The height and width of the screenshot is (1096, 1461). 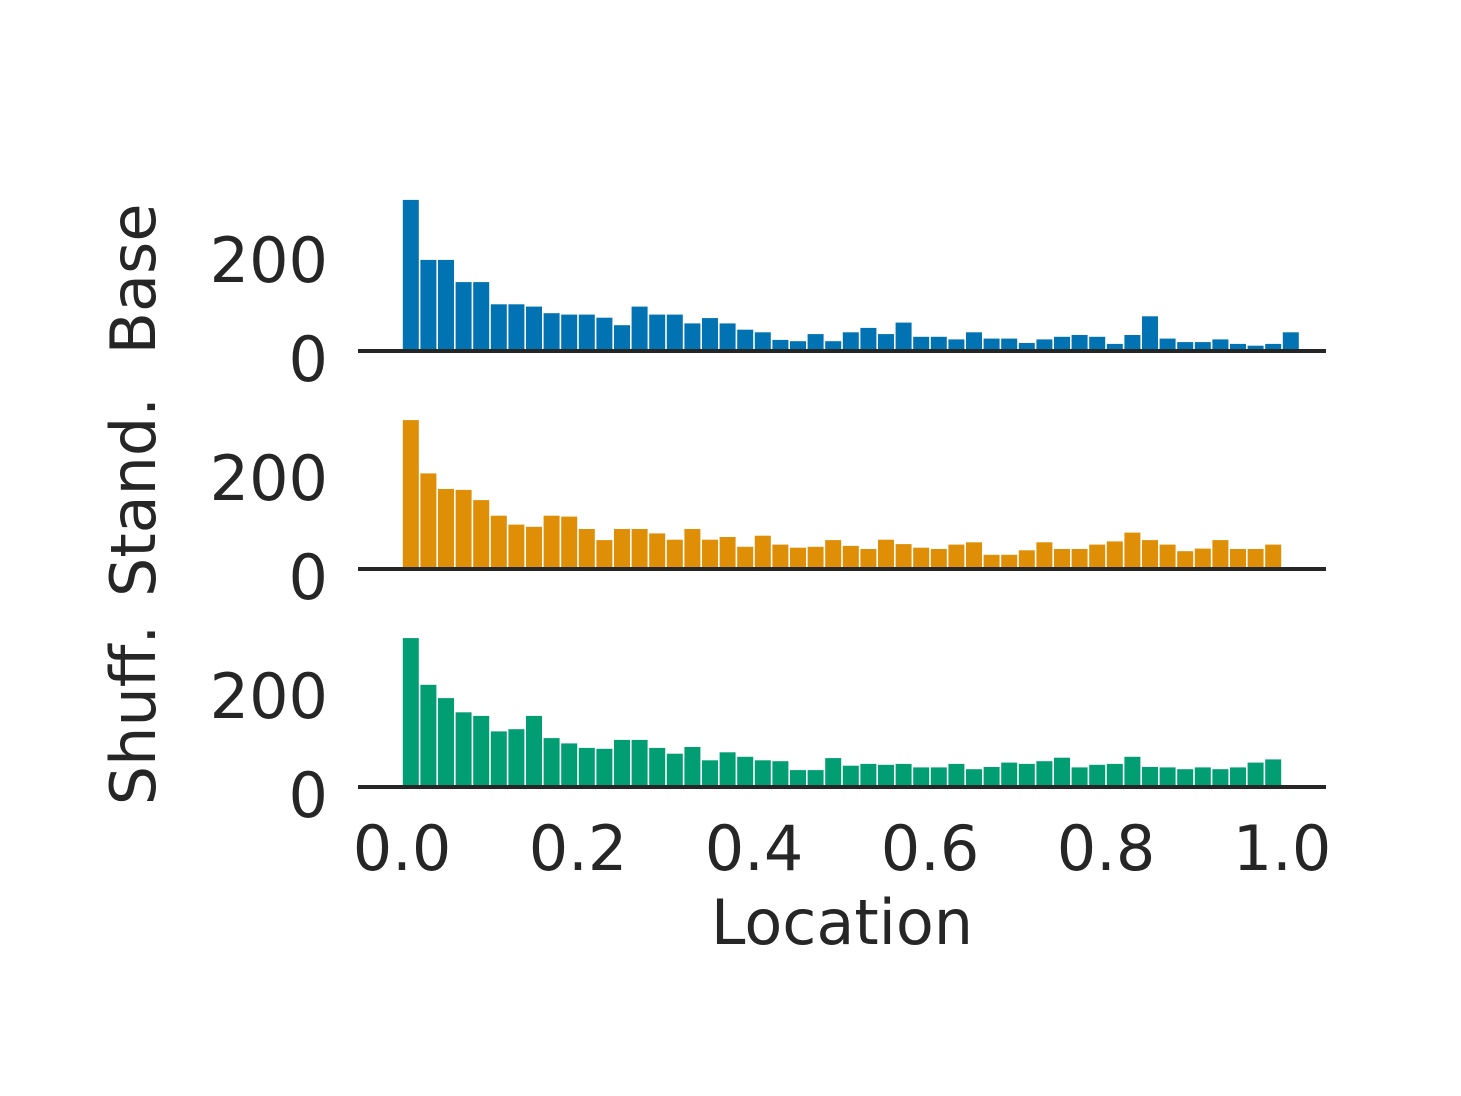 I want to click on x-axis-label: Location, so click(x=842, y=922).